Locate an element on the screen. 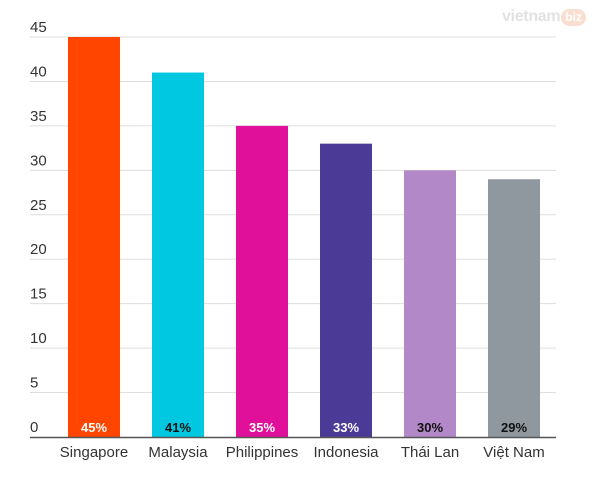  x-tick-label: Malaysia is located at coordinates (178, 452).